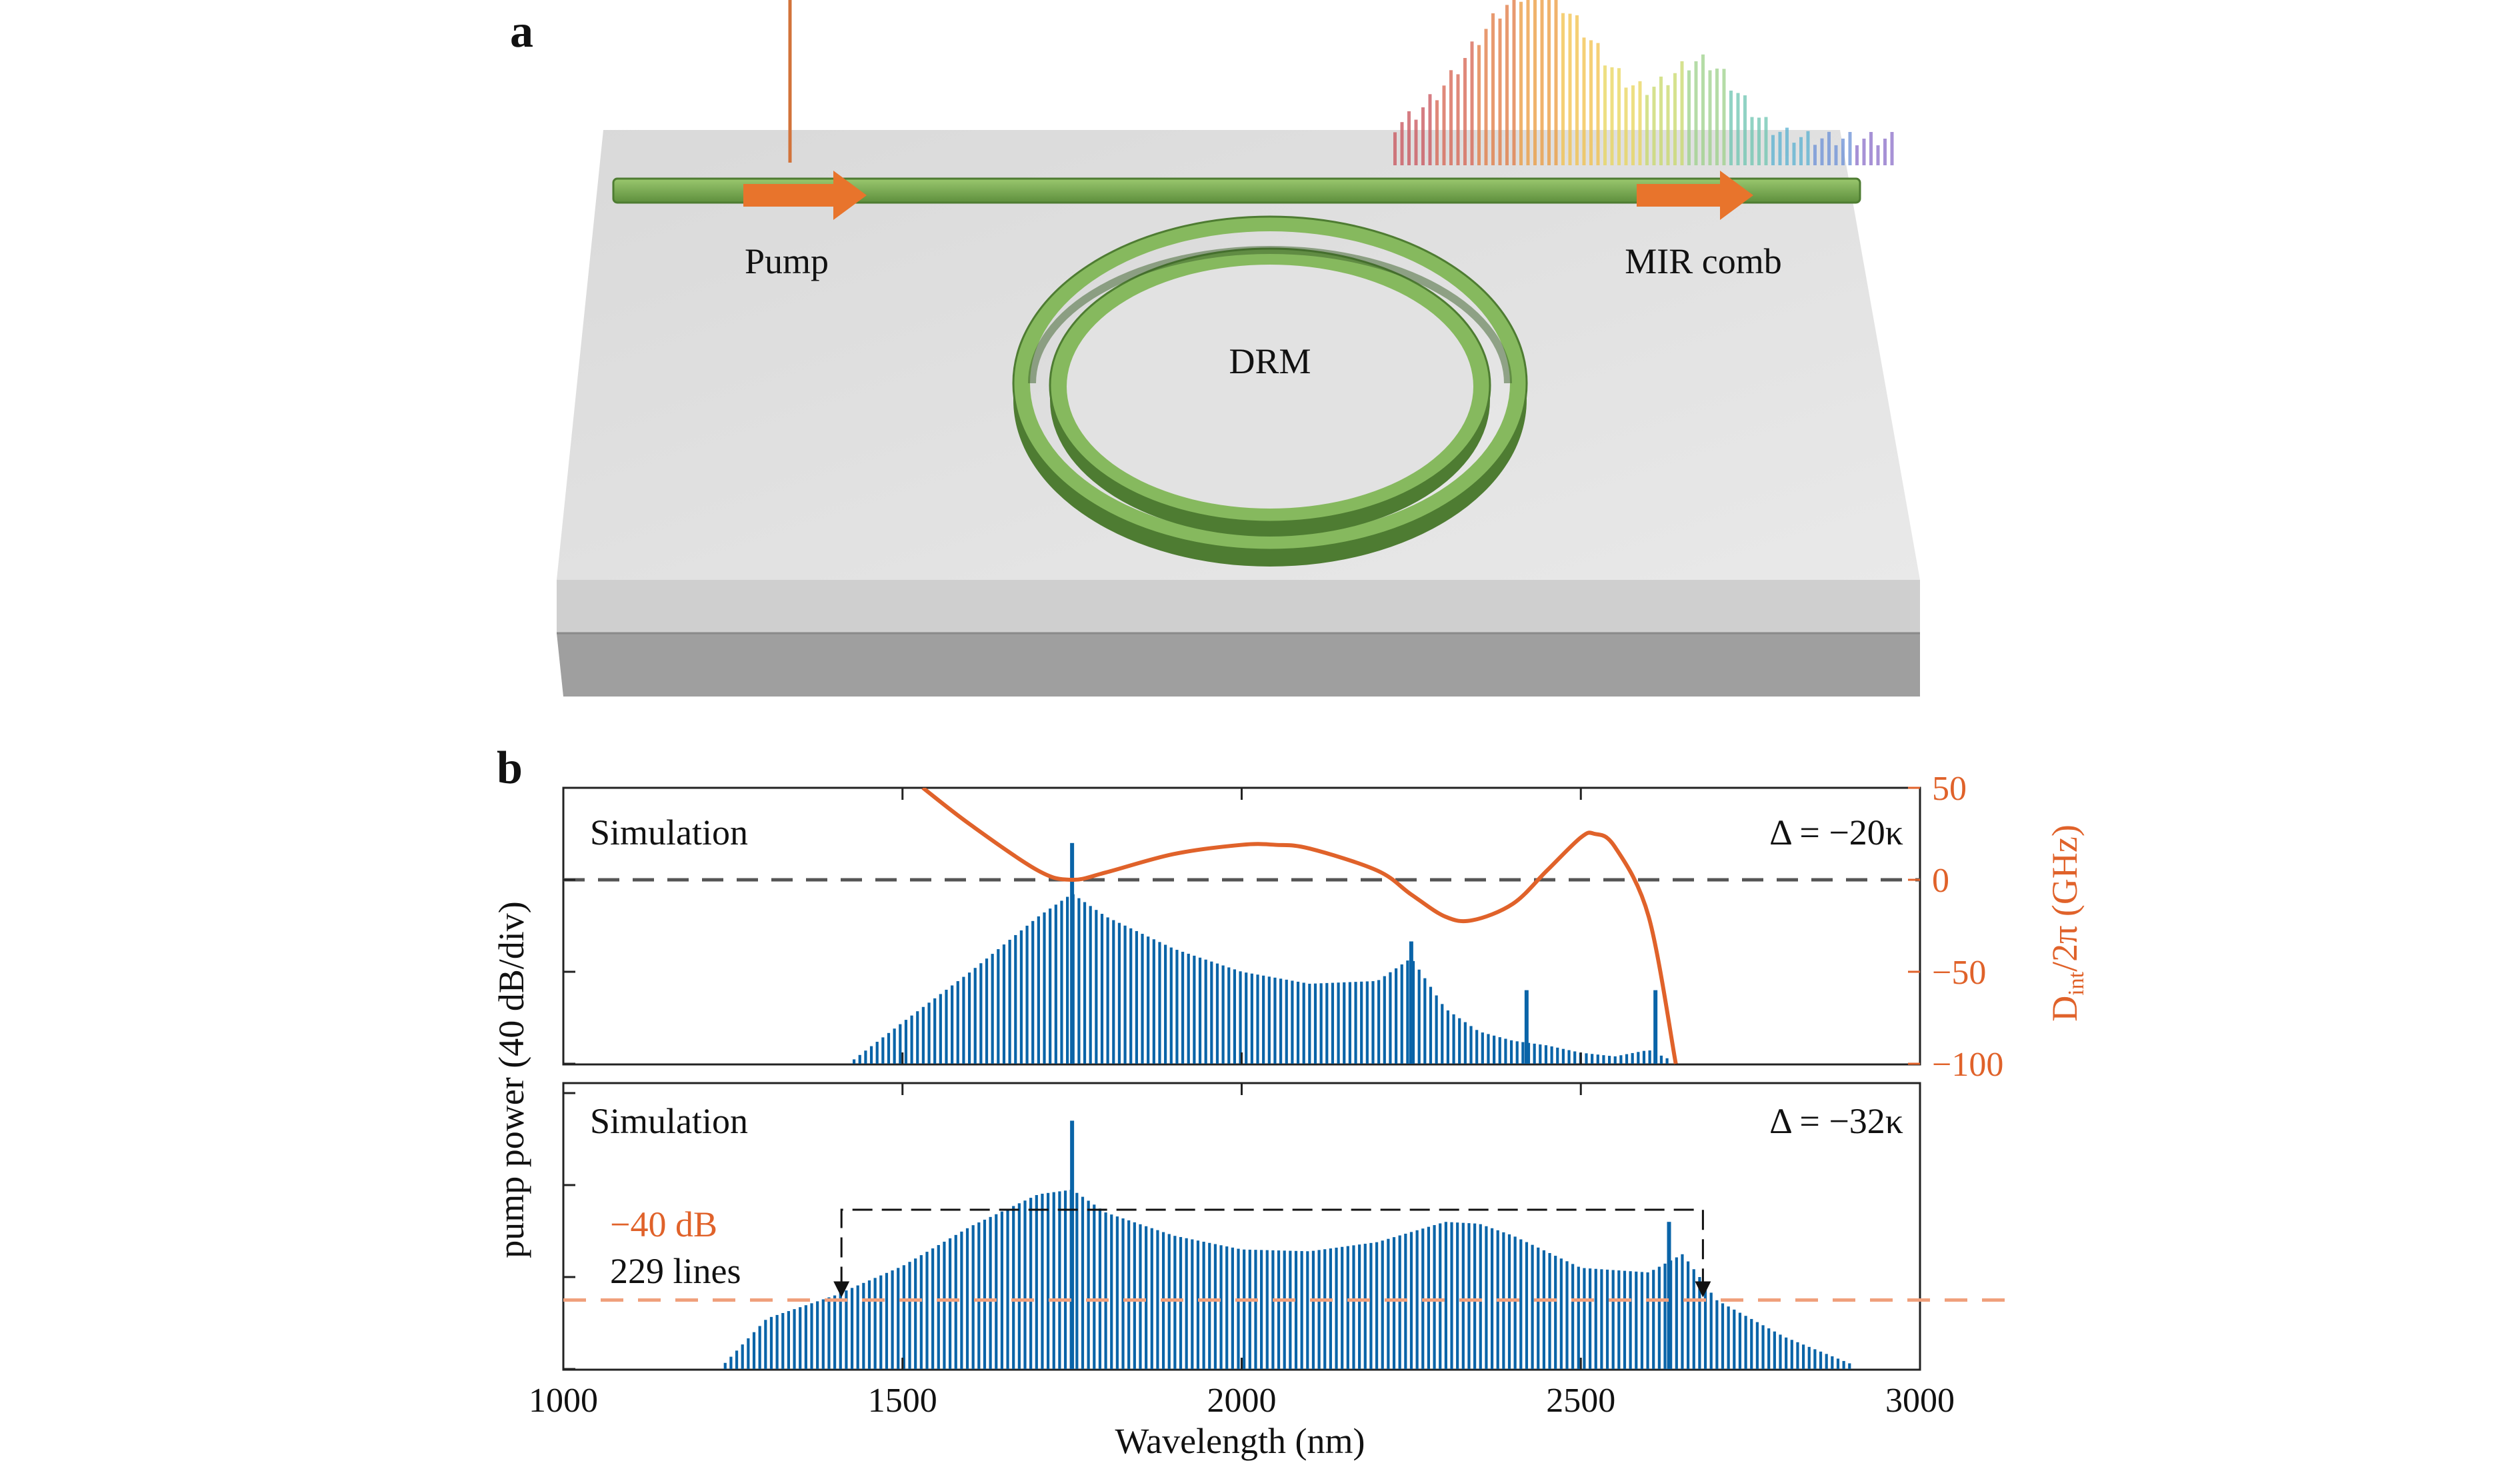 This screenshot has height=1463, width=2520. What do you see at coordinates (1695, 196) in the screenshot?
I see `comb-arrow` at bounding box center [1695, 196].